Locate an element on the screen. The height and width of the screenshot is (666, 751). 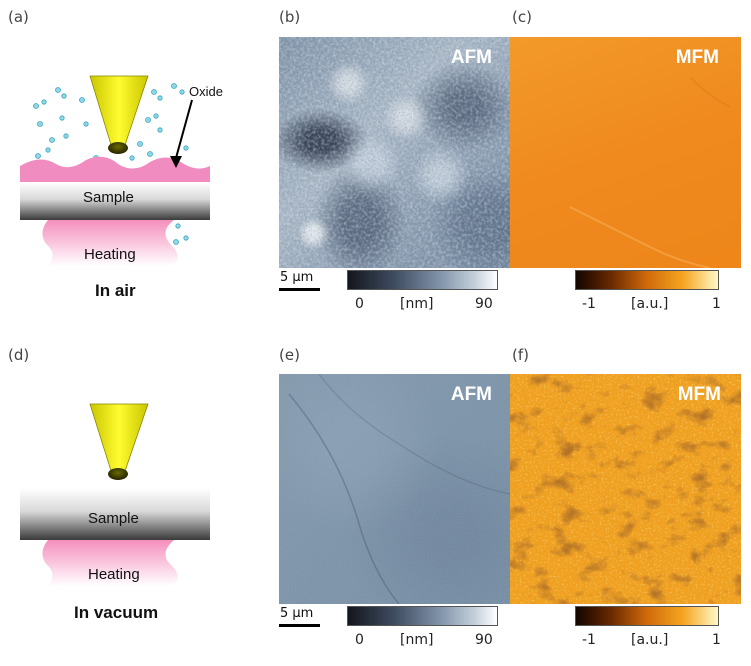
mfm-label-air: MFM is located at coordinates (697, 57).